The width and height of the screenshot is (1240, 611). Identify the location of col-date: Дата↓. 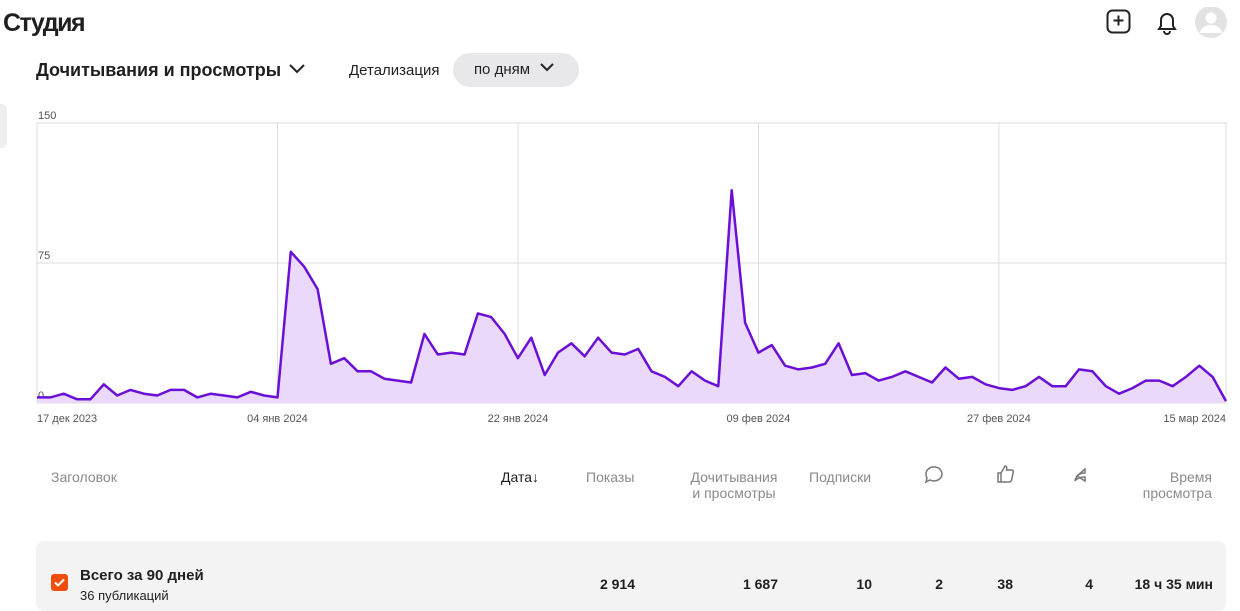
(520, 477).